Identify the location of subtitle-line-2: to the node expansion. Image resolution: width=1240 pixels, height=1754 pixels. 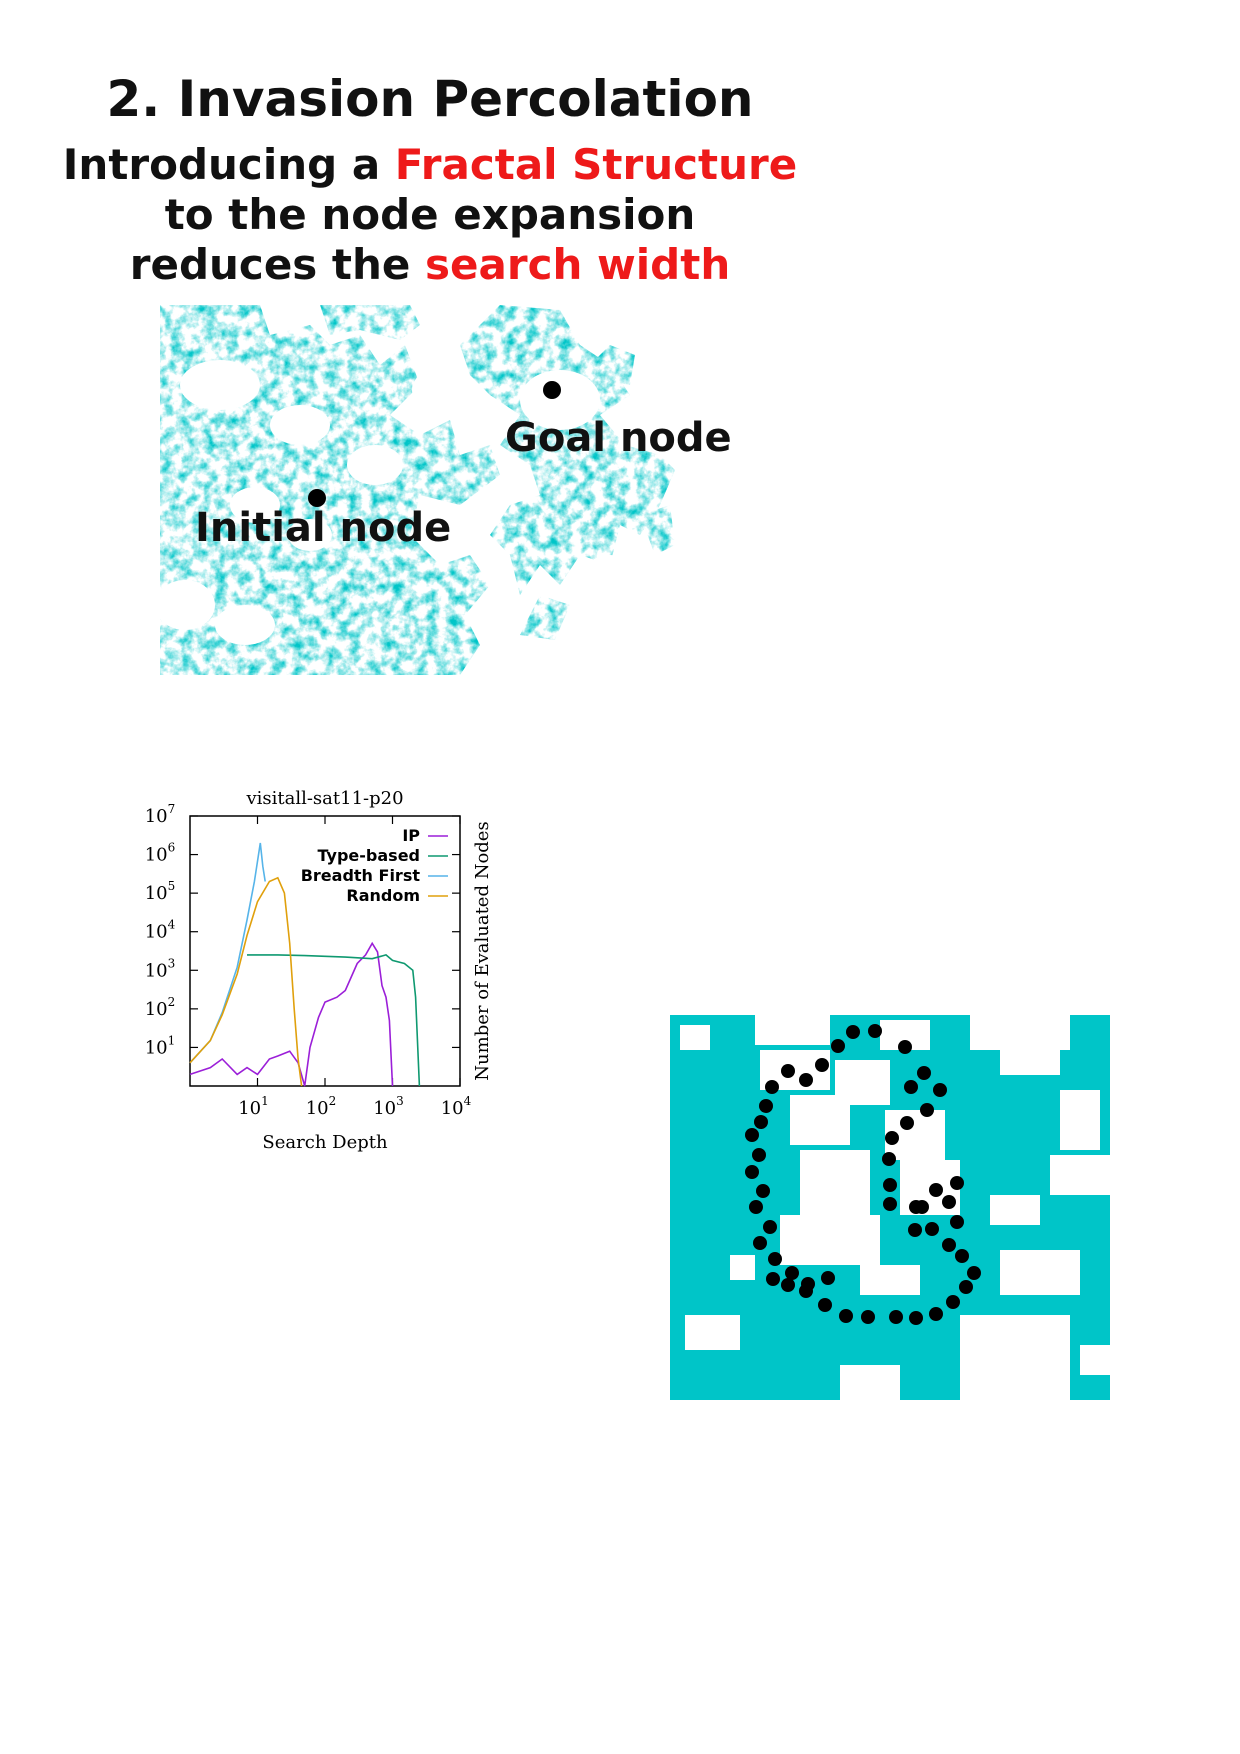
(430, 214).